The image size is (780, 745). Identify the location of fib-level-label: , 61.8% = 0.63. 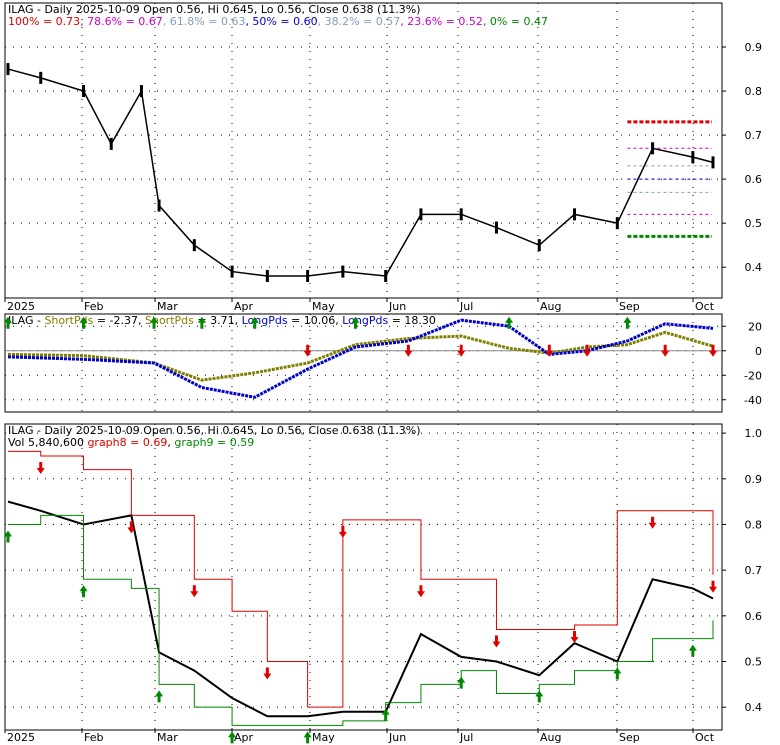
(204, 21).